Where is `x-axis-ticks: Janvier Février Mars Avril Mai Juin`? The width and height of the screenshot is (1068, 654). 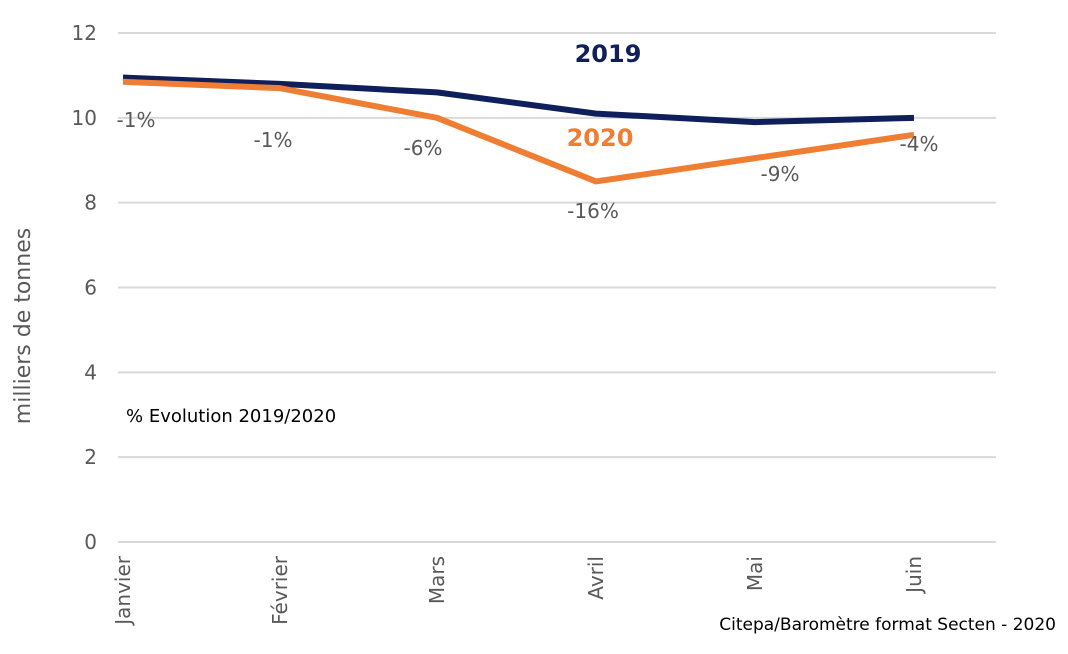
x-axis-ticks: Janvier Février Mars Avril Mai Juin is located at coordinates (518, 591).